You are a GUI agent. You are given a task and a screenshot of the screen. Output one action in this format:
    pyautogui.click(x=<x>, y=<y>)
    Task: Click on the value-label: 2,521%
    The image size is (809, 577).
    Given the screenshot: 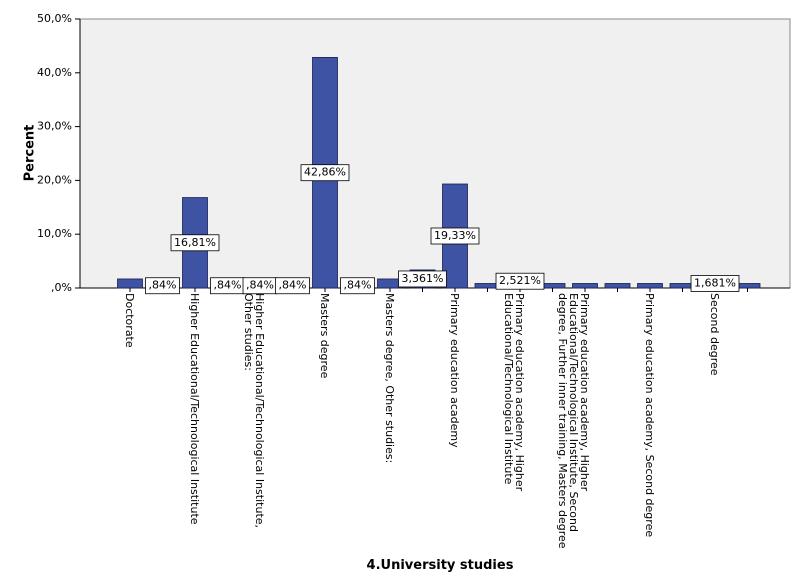 What is the action you would take?
    pyautogui.click(x=520, y=280)
    